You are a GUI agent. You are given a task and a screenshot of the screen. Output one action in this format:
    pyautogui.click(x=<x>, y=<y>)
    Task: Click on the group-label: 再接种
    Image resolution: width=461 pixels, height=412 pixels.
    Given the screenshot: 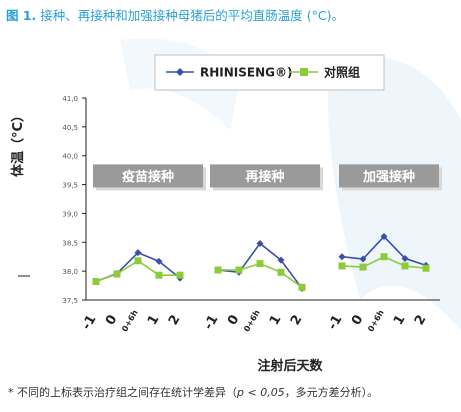 What is the action you would take?
    pyautogui.click(x=264, y=177)
    